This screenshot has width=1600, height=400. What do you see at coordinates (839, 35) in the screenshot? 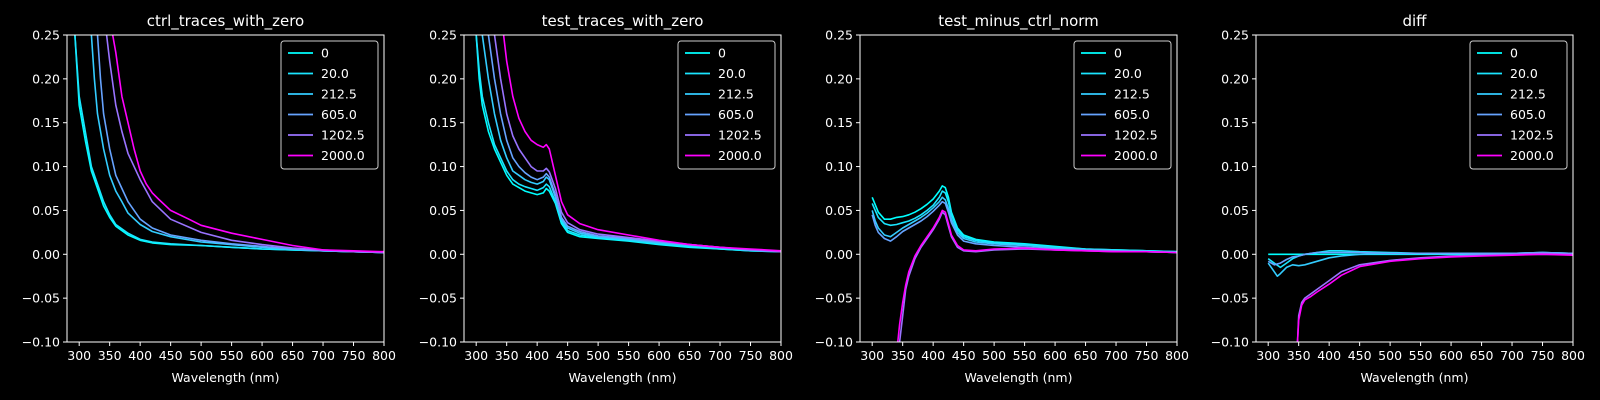
I see `y-tick-label: 0.25` at bounding box center [839, 35].